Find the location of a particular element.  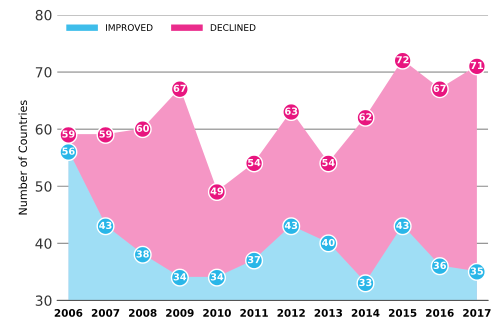

y-axis-title: Number of Countries is located at coordinates (23, 157).